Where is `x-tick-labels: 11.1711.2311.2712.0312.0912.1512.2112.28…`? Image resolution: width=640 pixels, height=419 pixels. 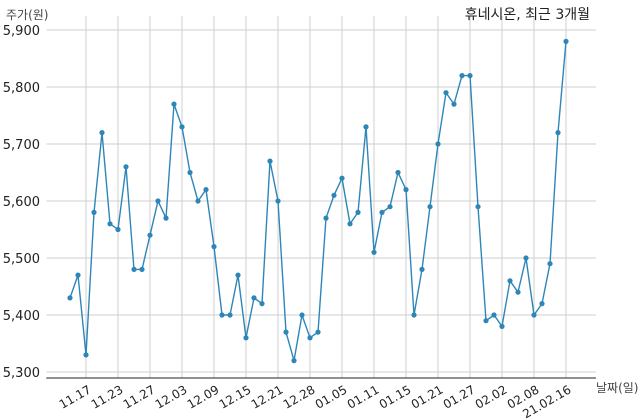 x-tick-labels: 11.1711.2311.2712.0312.0912.1512.2112.28… is located at coordinates (315, 400).